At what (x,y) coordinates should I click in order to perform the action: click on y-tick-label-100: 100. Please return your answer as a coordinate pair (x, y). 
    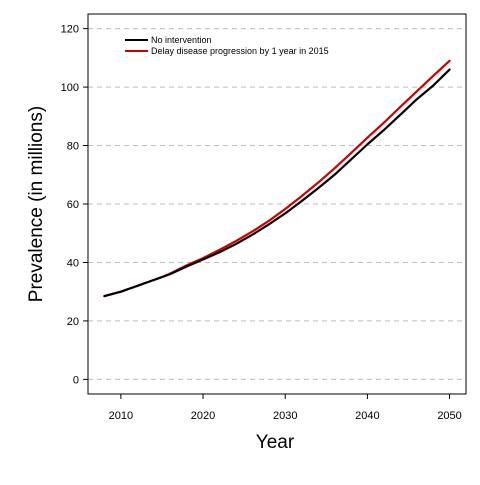
    Looking at the image, I should click on (70, 88).